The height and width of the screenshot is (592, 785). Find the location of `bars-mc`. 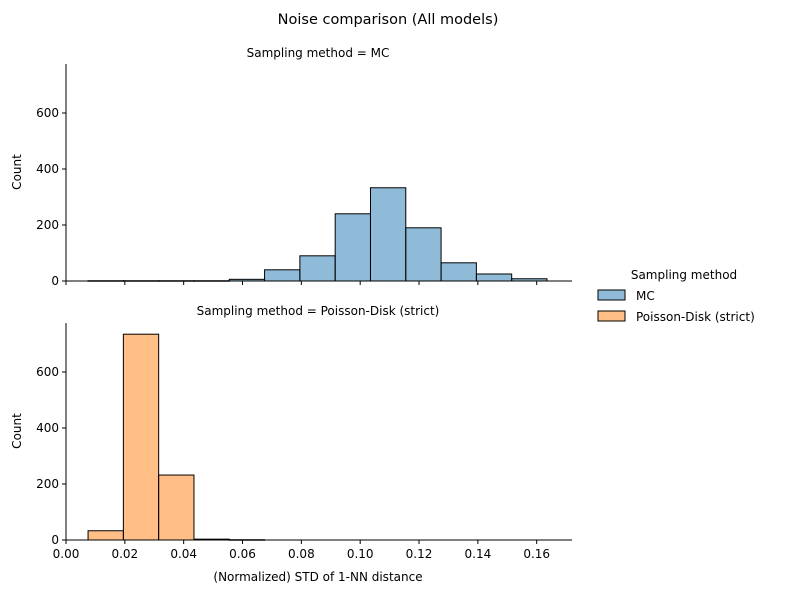

bars-mc is located at coordinates (317, 234).